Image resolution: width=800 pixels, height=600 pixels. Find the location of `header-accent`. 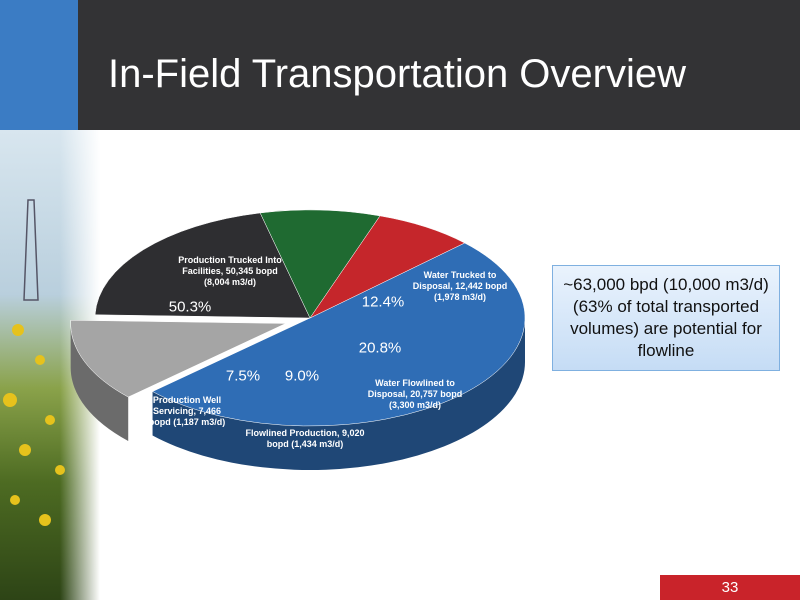

header-accent is located at coordinates (39, 65).